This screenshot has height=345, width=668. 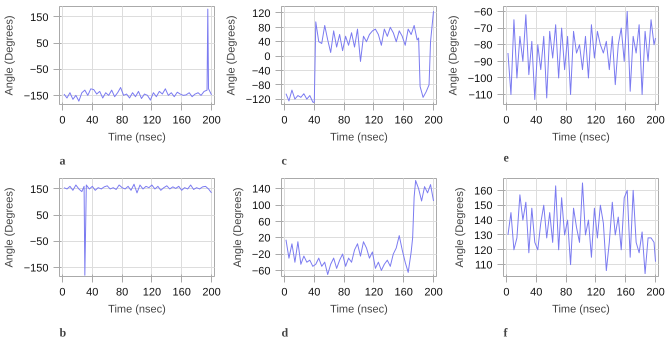 What do you see at coordinates (285, 333) in the screenshot?
I see `text: d` at bounding box center [285, 333].